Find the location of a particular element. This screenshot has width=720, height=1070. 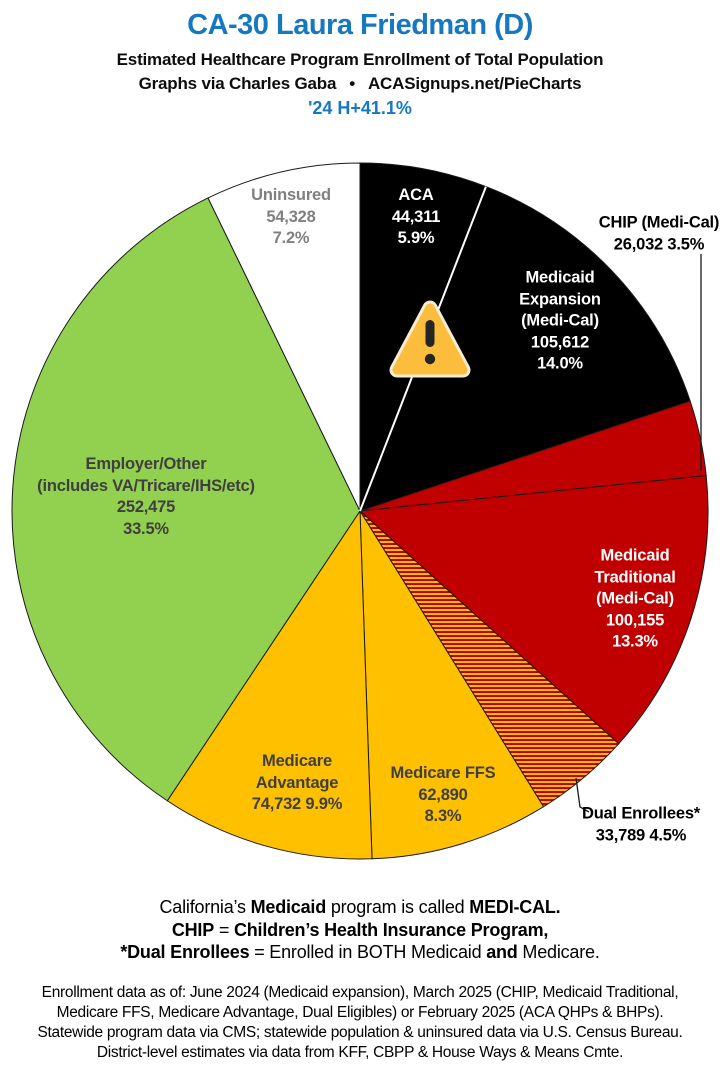

page-title: CA-30 Laura Friedman (D) is located at coordinates (360, 25).